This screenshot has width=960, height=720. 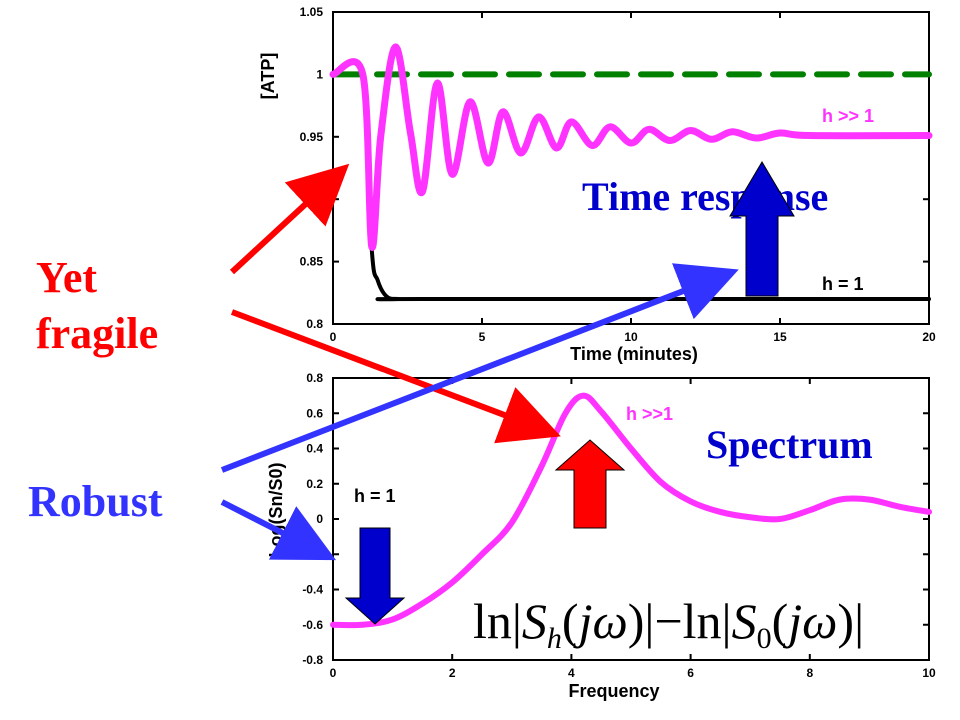 What do you see at coordinates (314, 449) in the screenshot?
I see `y-tick-label: 0.4` at bounding box center [314, 449].